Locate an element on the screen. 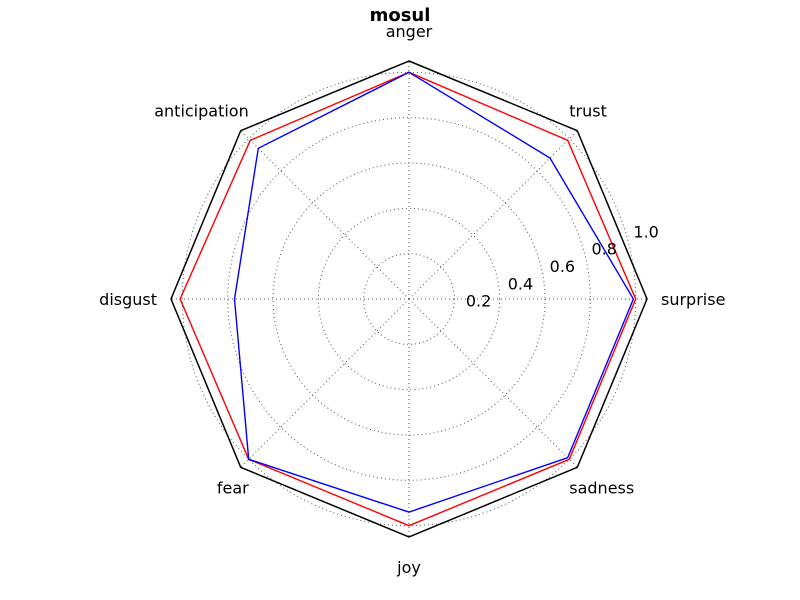 Image resolution: width=800 pixels, height=600 pixels. chart-title: mosul is located at coordinates (400, 15).